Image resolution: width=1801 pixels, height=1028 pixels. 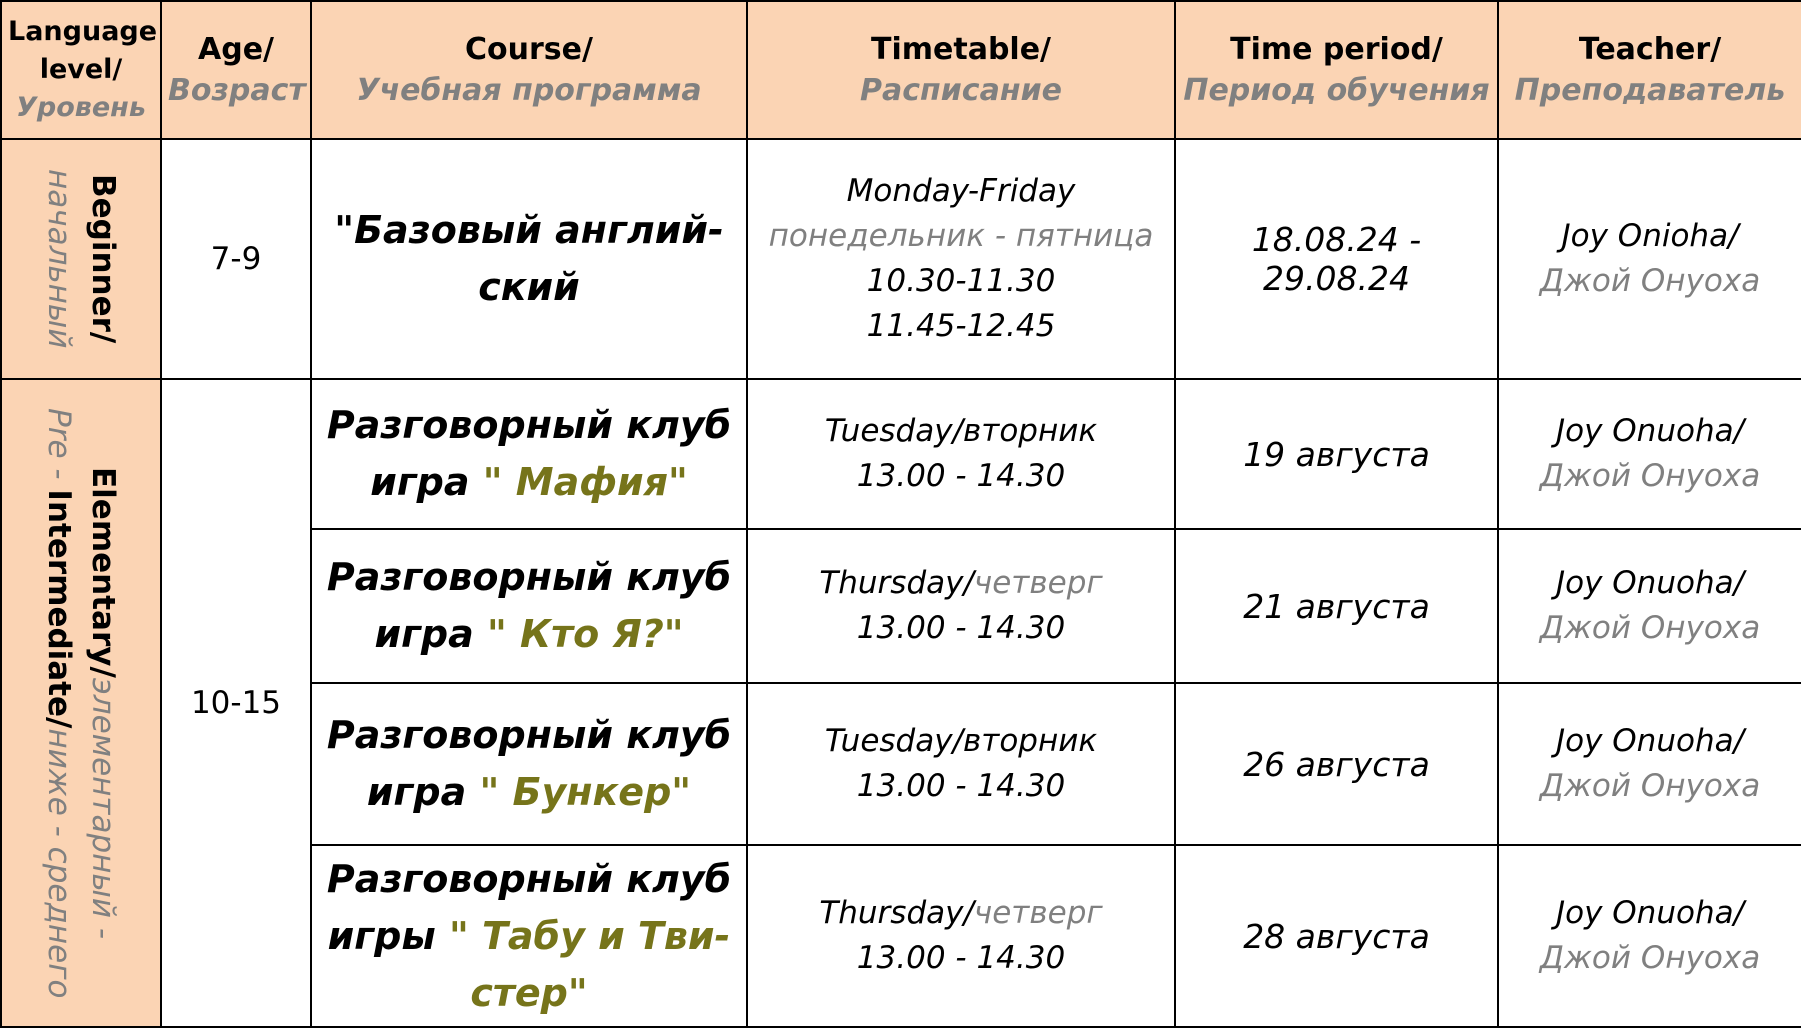 I want to click on game-name: " Мафия", so click(x=585, y=482).